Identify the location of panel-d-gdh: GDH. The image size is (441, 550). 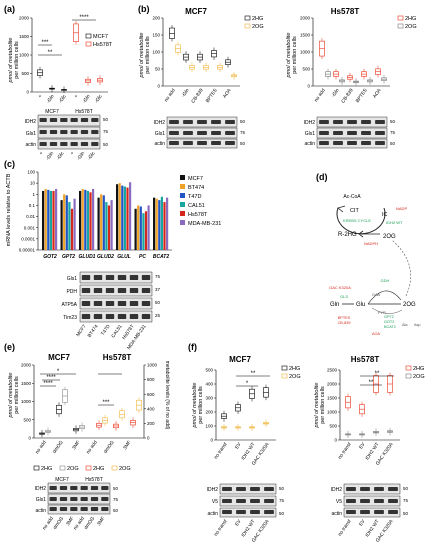
(385, 280).